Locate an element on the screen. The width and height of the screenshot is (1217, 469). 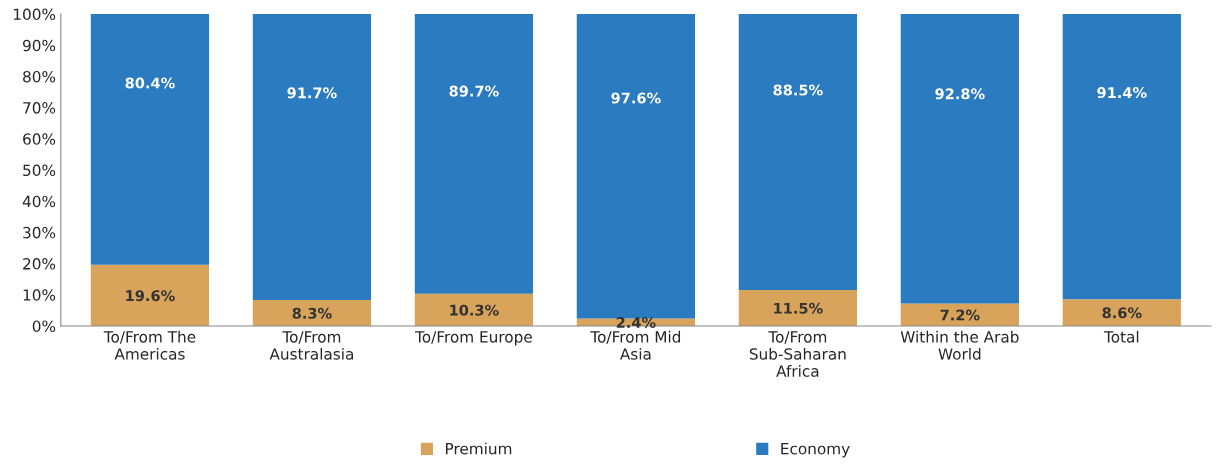
y-tick-label: 100% is located at coordinates (34, 14).